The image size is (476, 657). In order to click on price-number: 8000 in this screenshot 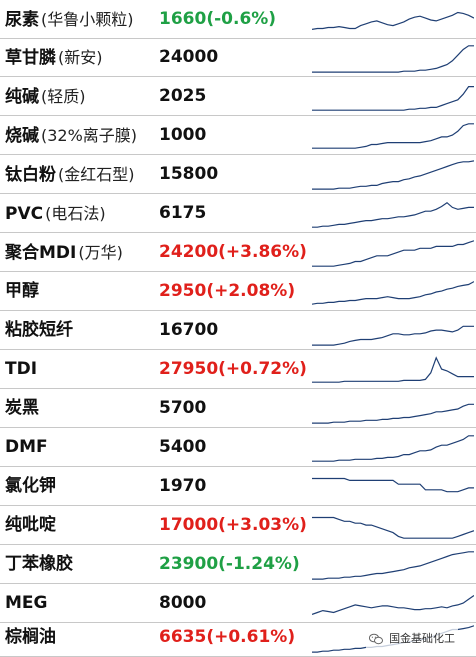, I will do `click(183, 603)`.